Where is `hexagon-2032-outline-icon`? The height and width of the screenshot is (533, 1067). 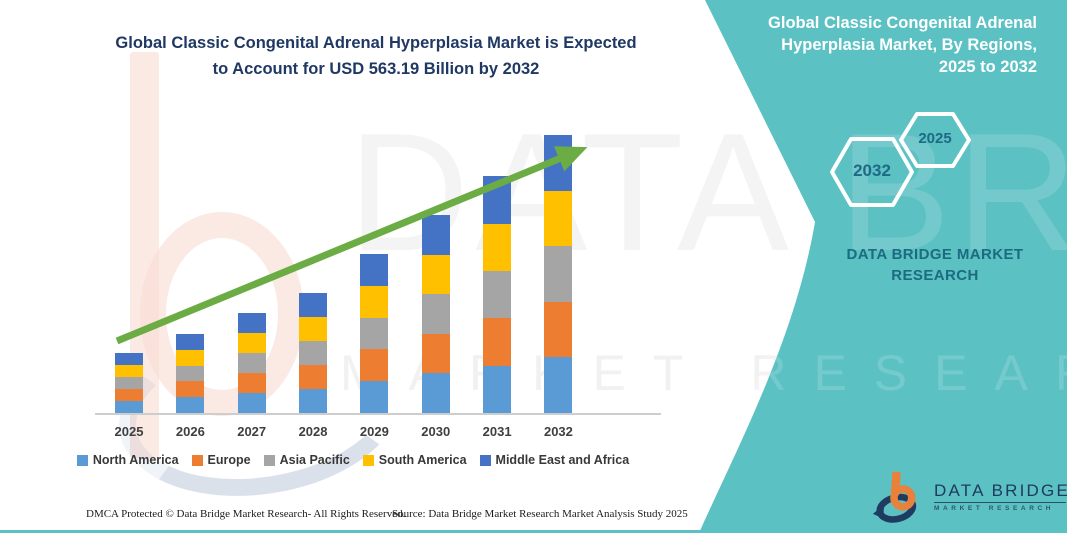 hexagon-2032-outline-icon is located at coordinates (872, 172).